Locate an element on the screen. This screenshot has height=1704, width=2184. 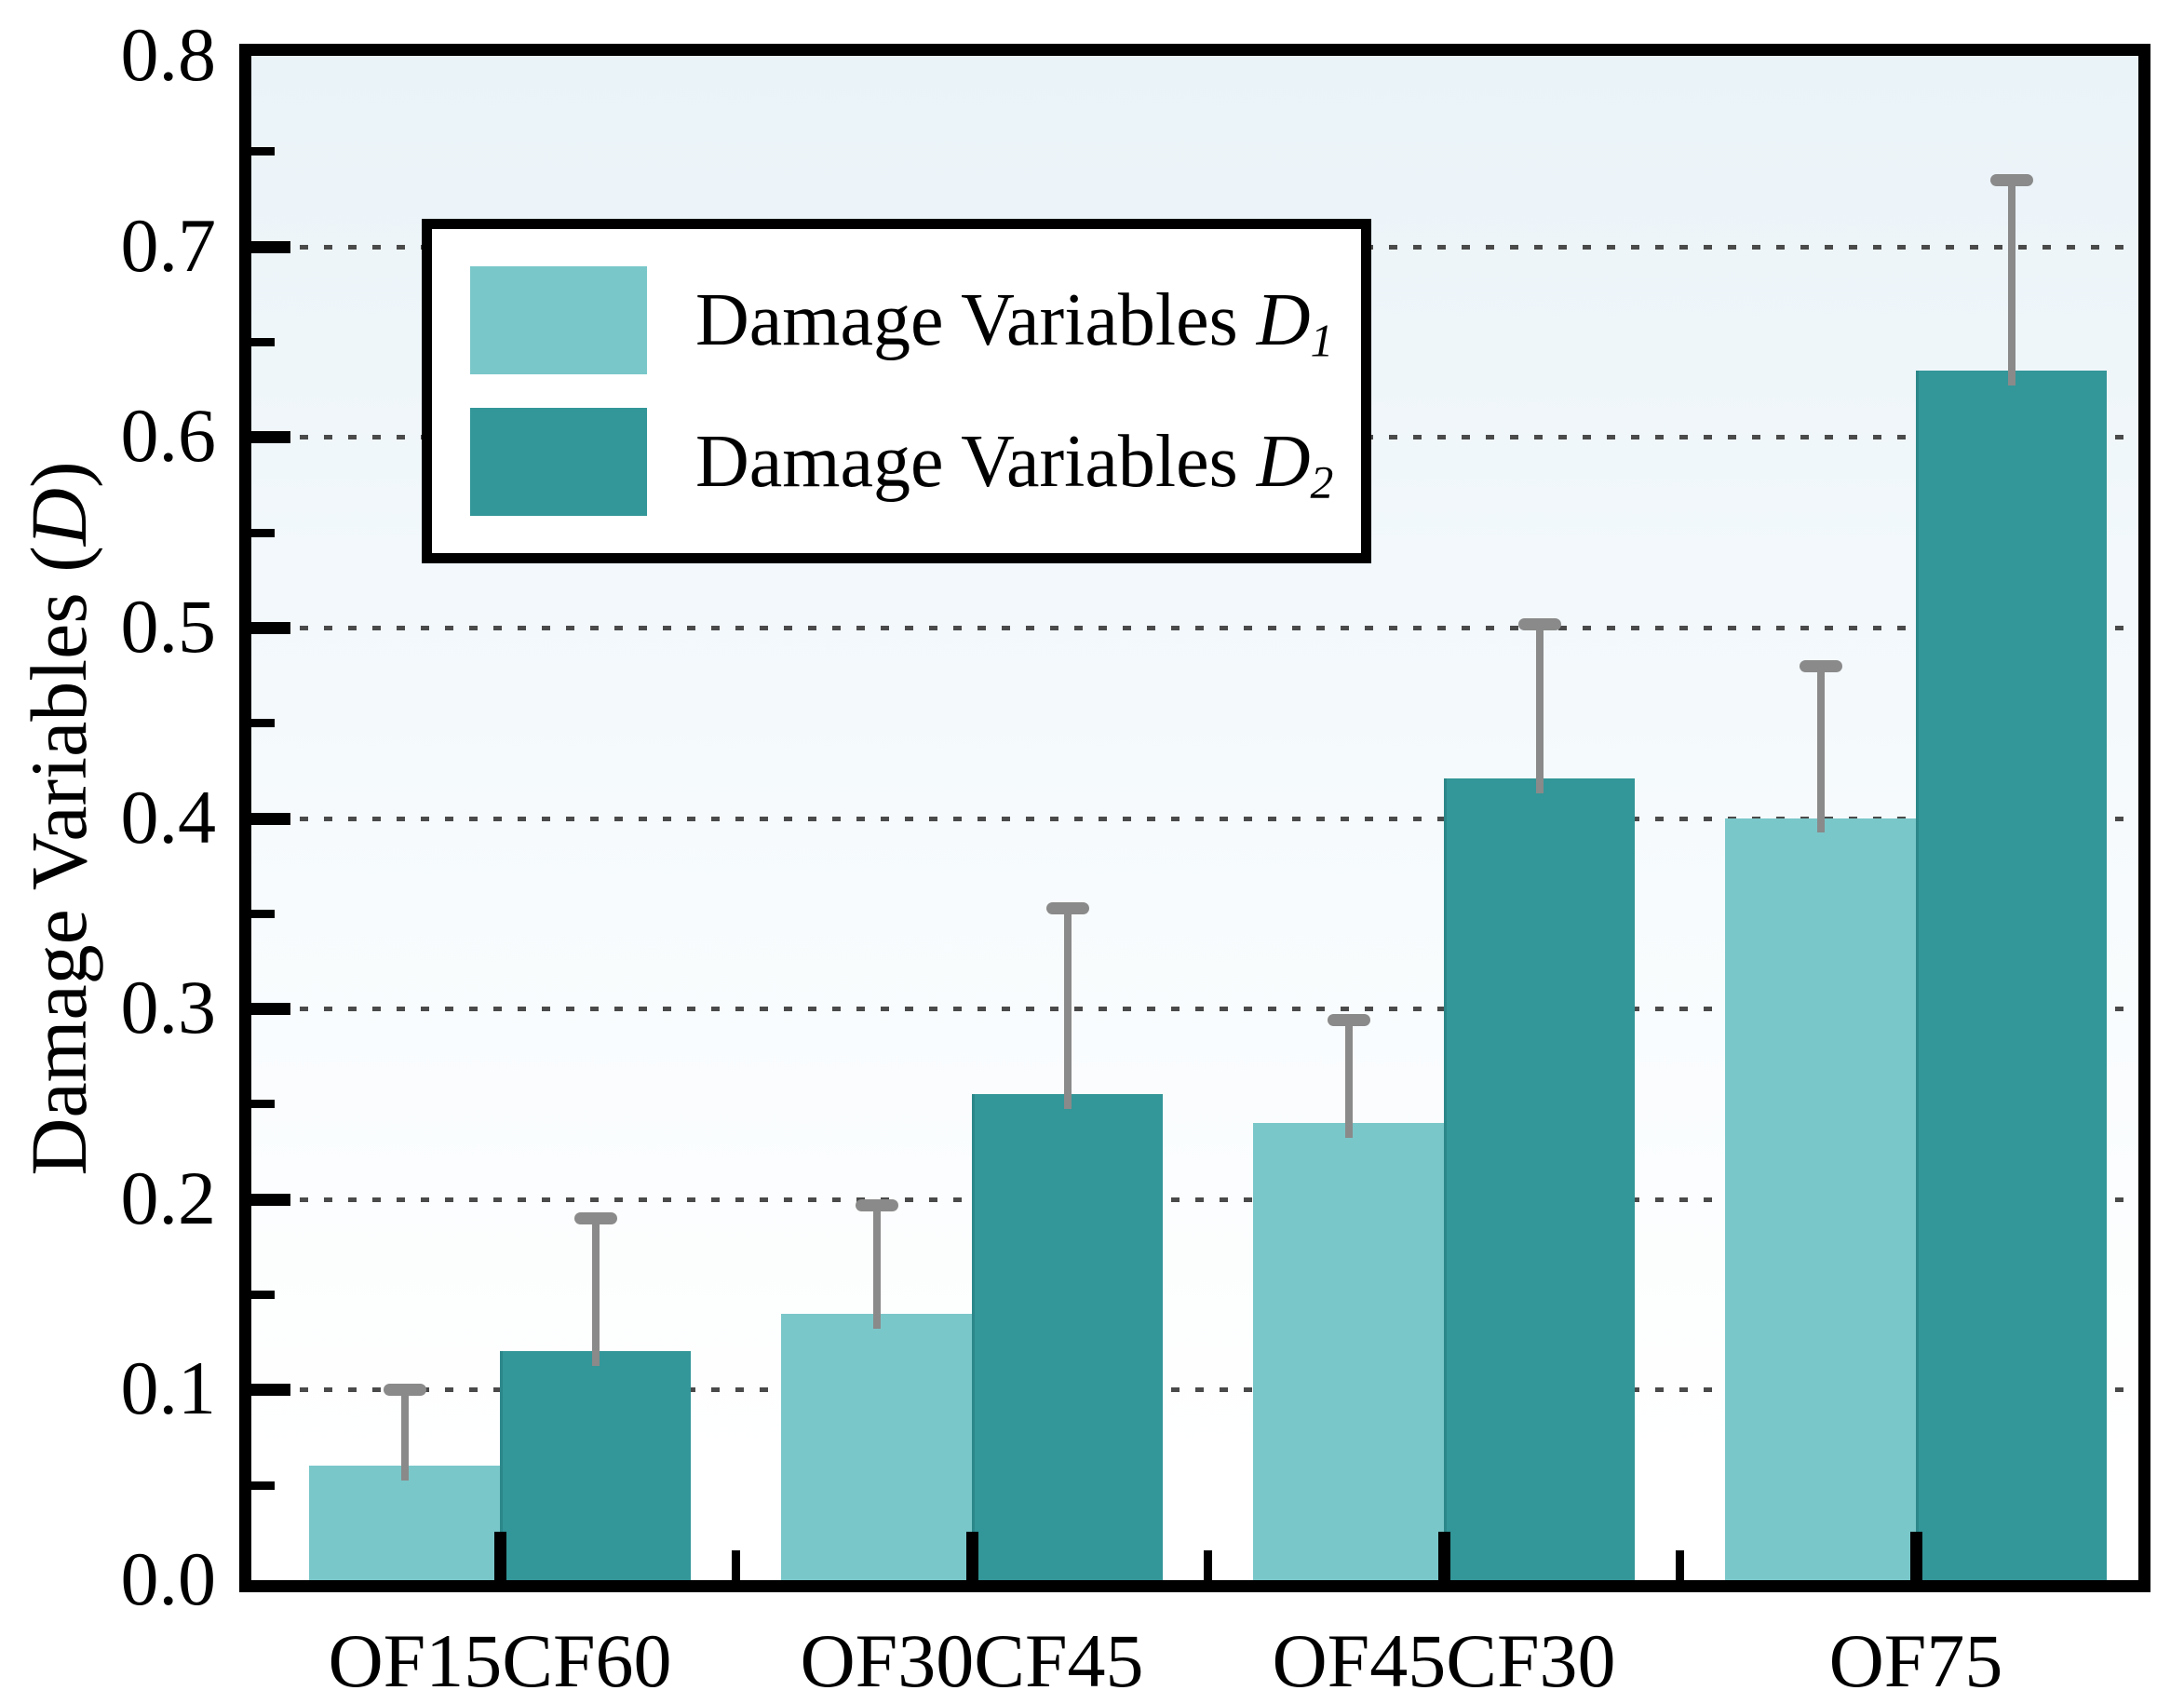
legend-label-d2: Damage Variables D2 is located at coordinates (1014, 464).